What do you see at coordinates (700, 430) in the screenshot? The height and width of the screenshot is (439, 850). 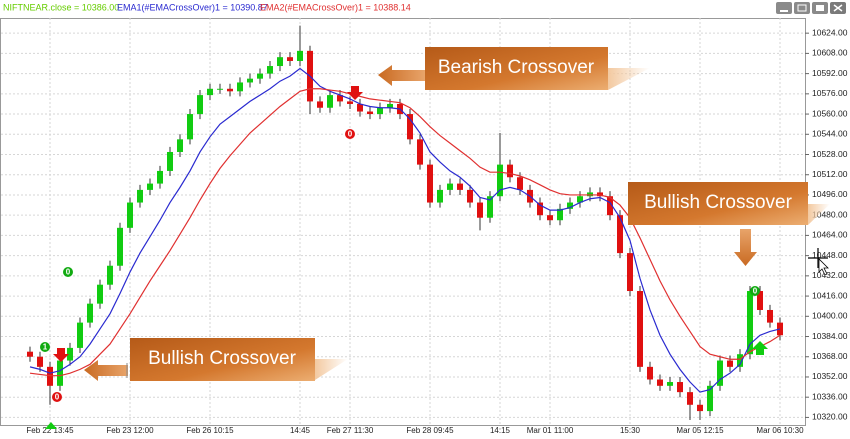 I see `x-tick-label: Mar 05 12:15` at bounding box center [700, 430].